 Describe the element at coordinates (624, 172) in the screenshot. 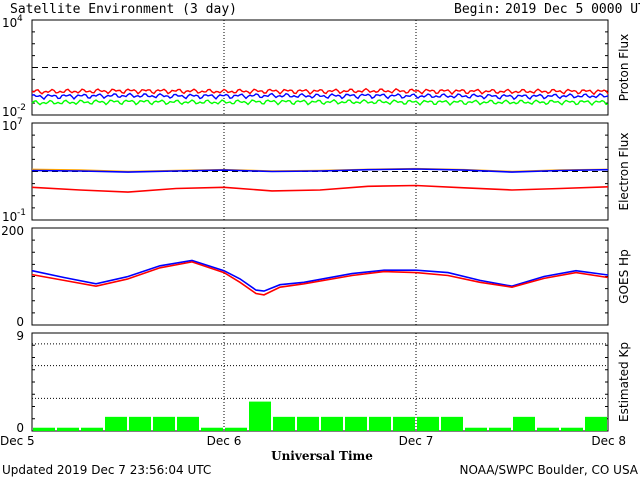

I see `panel-title-electron: Electron Flux` at that location.